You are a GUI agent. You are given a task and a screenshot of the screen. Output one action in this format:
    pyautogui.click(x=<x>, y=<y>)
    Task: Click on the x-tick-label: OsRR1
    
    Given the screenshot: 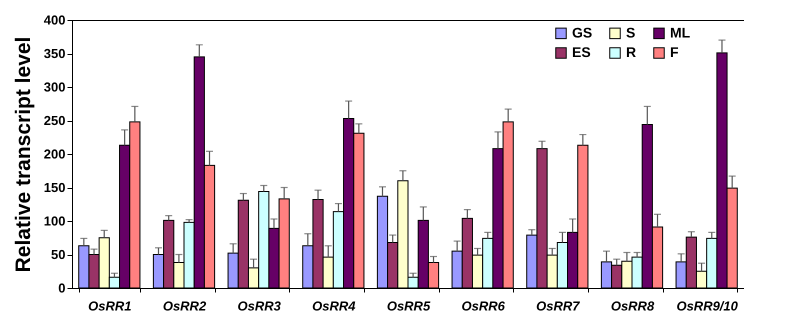 What is the action you would take?
    pyautogui.click(x=110, y=306)
    